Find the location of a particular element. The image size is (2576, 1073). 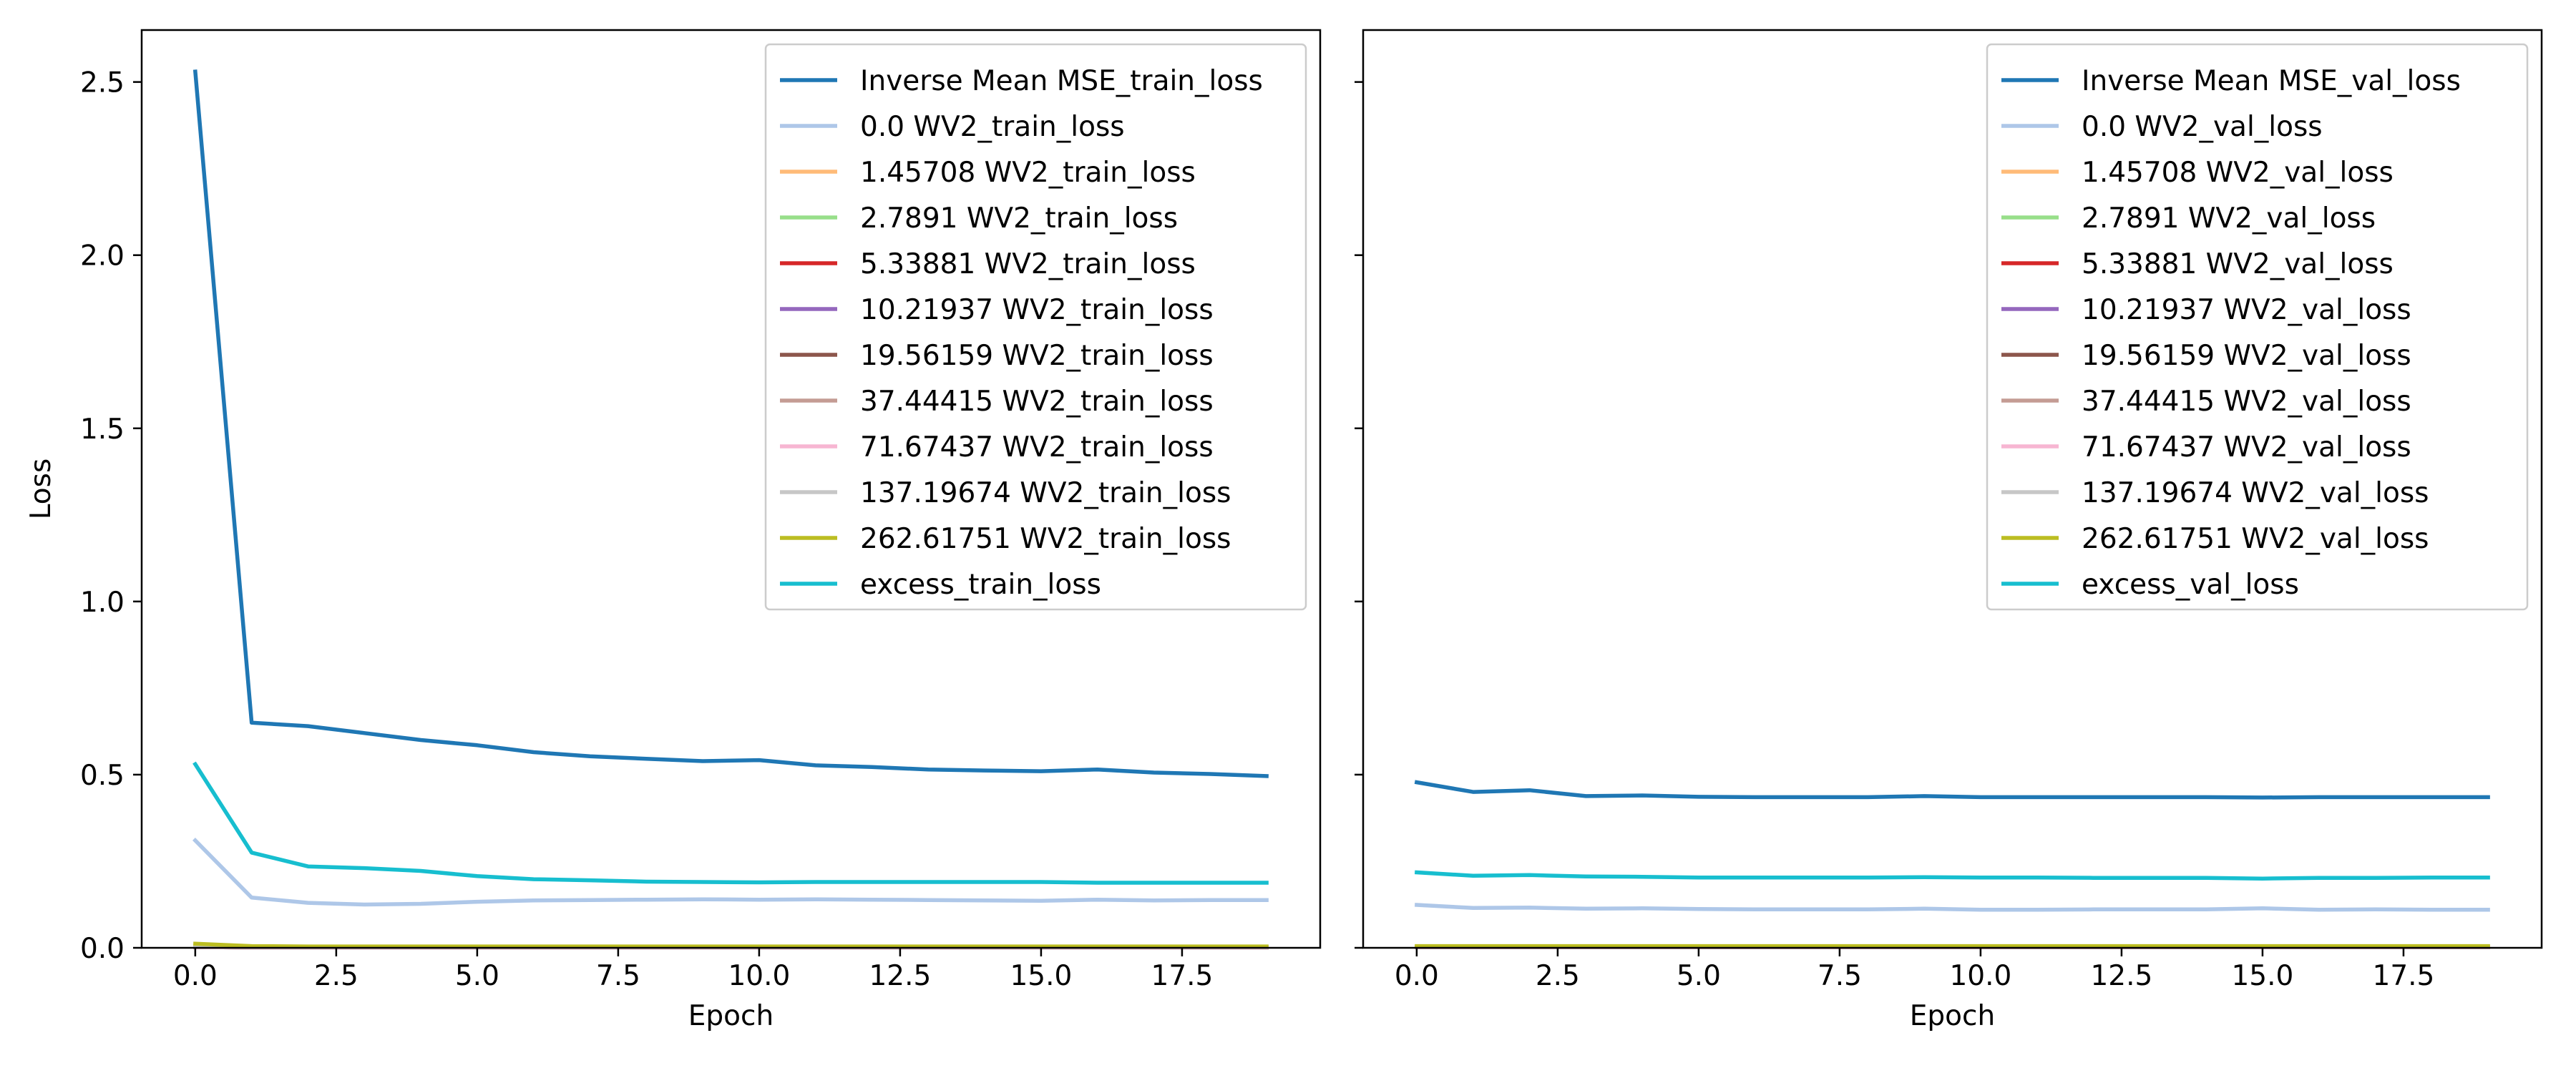

train-y-tick-label: 0.5 is located at coordinates (102, 776).